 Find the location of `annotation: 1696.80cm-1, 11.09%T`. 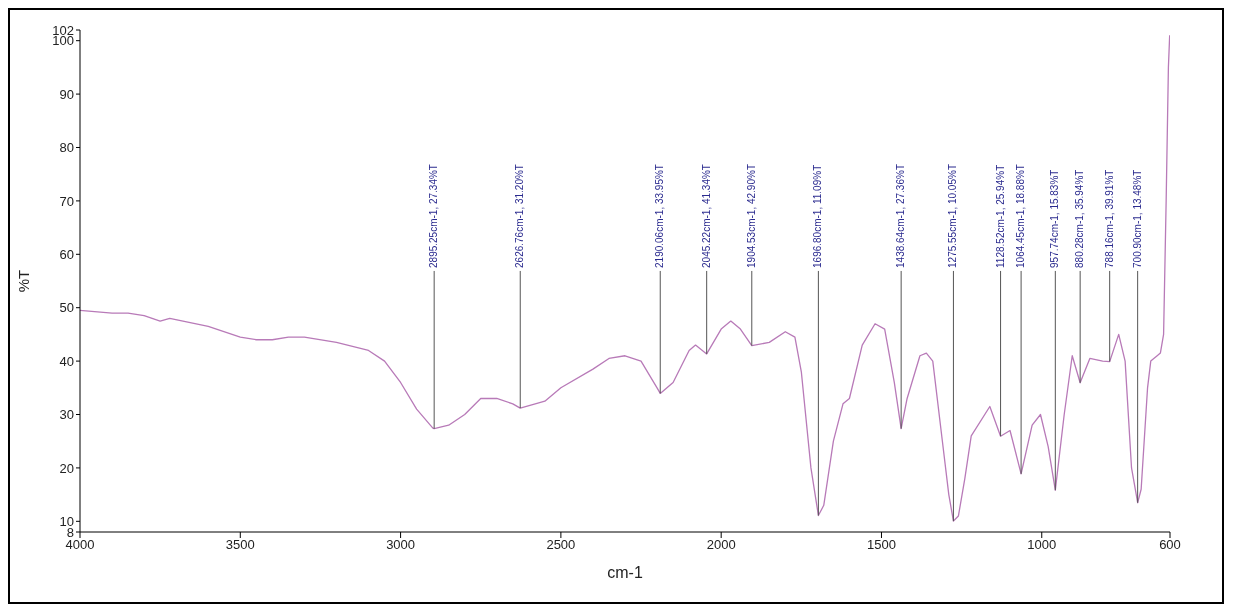

annotation: 1696.80cm-1, 11.09%T is located at coordinates (818, 216).